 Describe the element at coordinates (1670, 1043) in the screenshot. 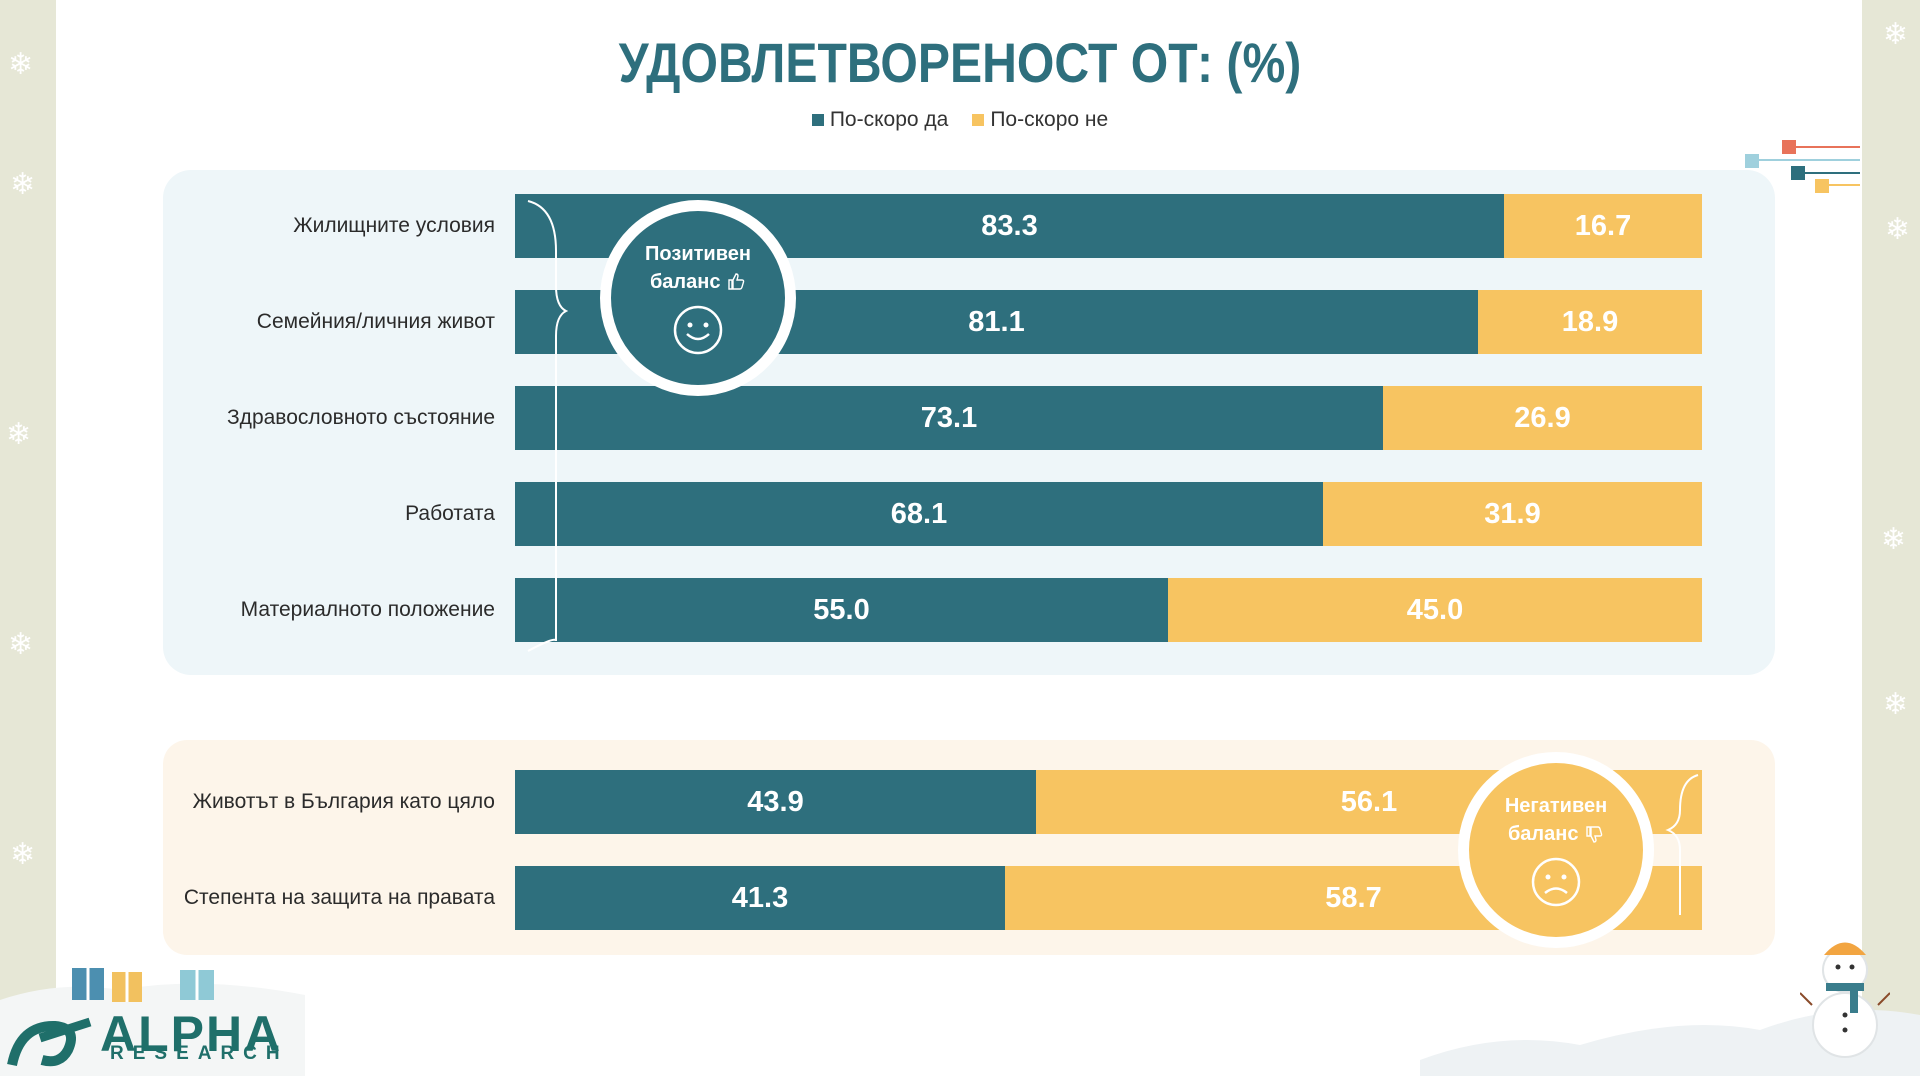

I see `snow-drift` at that location.